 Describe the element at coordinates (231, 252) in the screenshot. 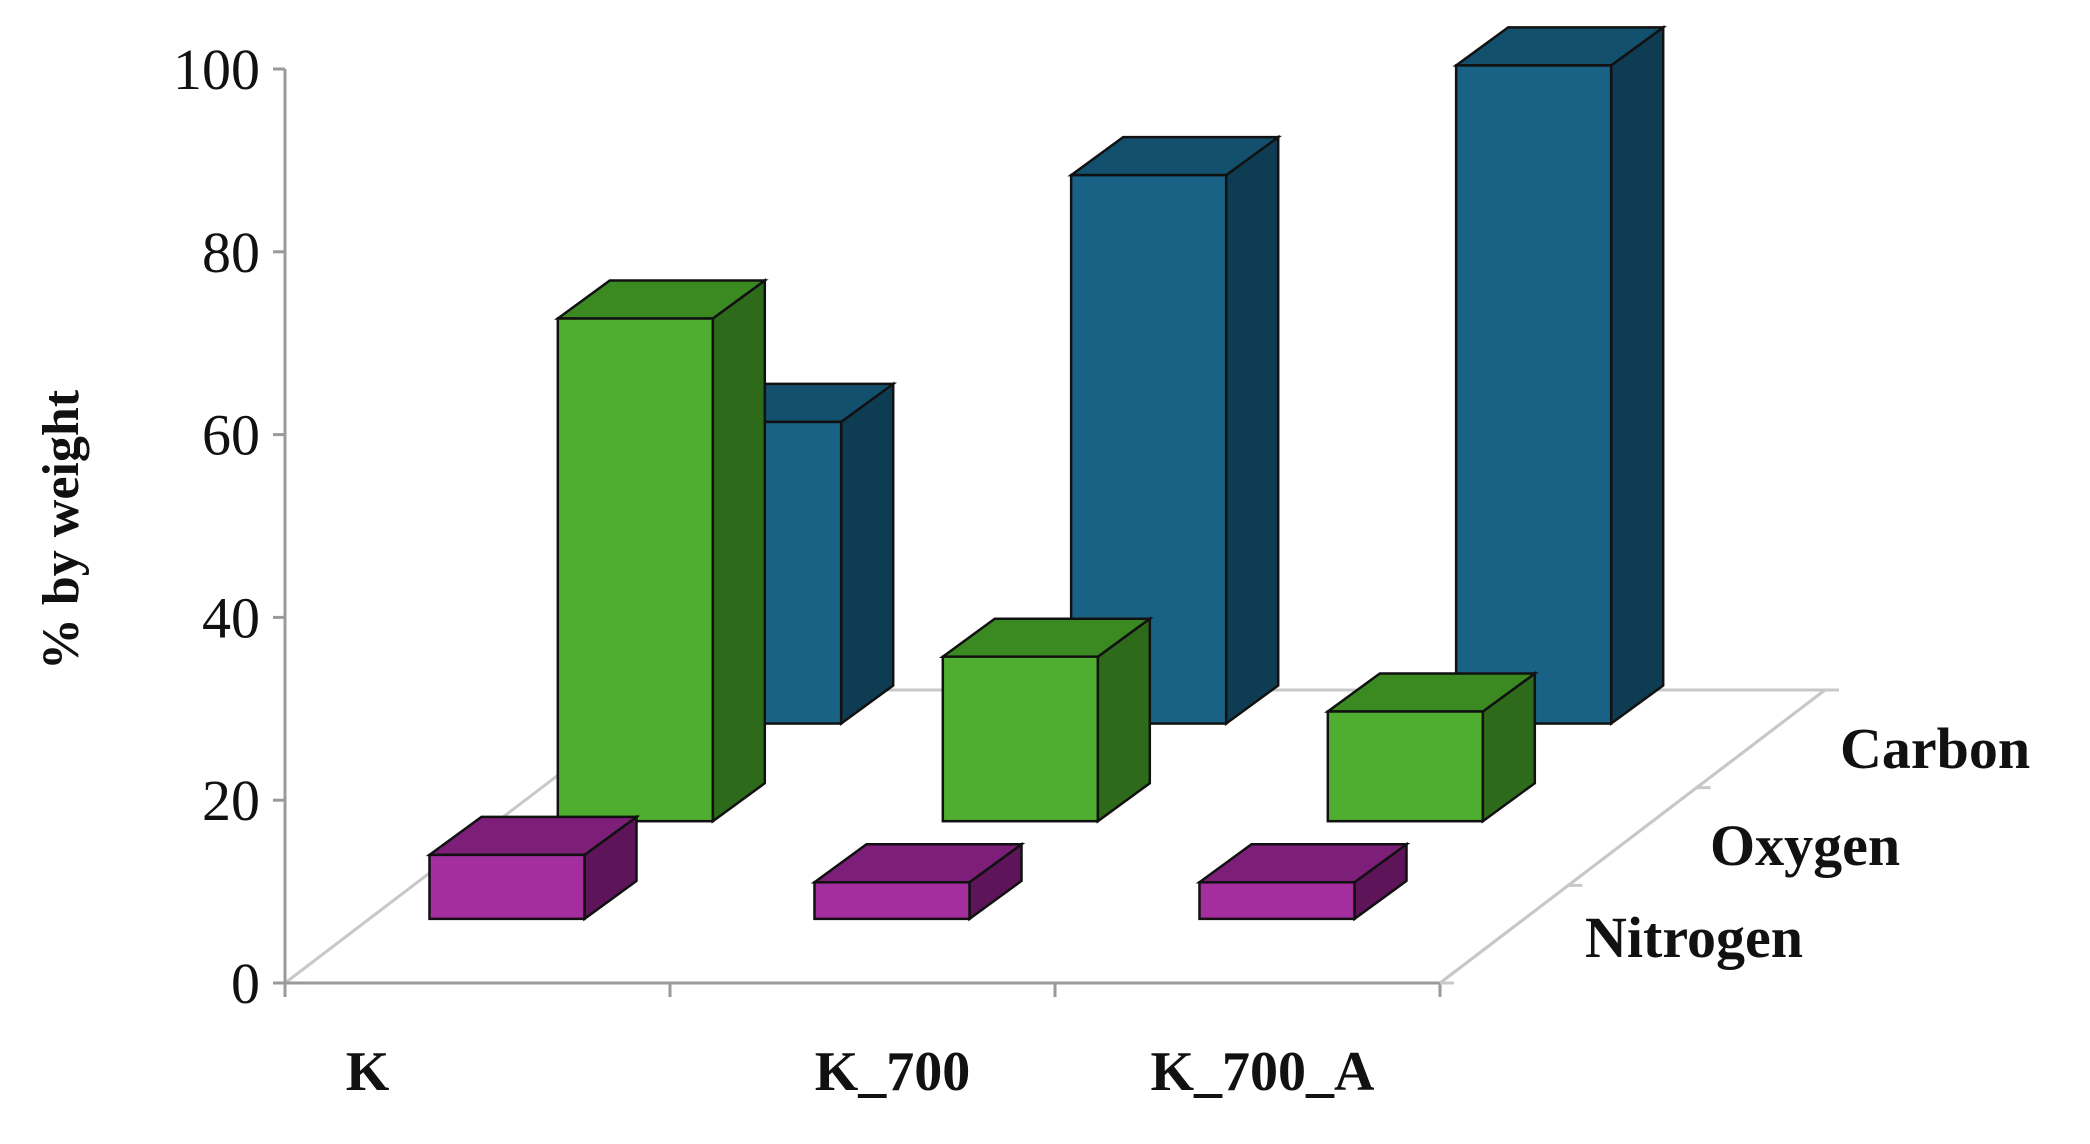

I see `y-tick-label: 80` at that location.